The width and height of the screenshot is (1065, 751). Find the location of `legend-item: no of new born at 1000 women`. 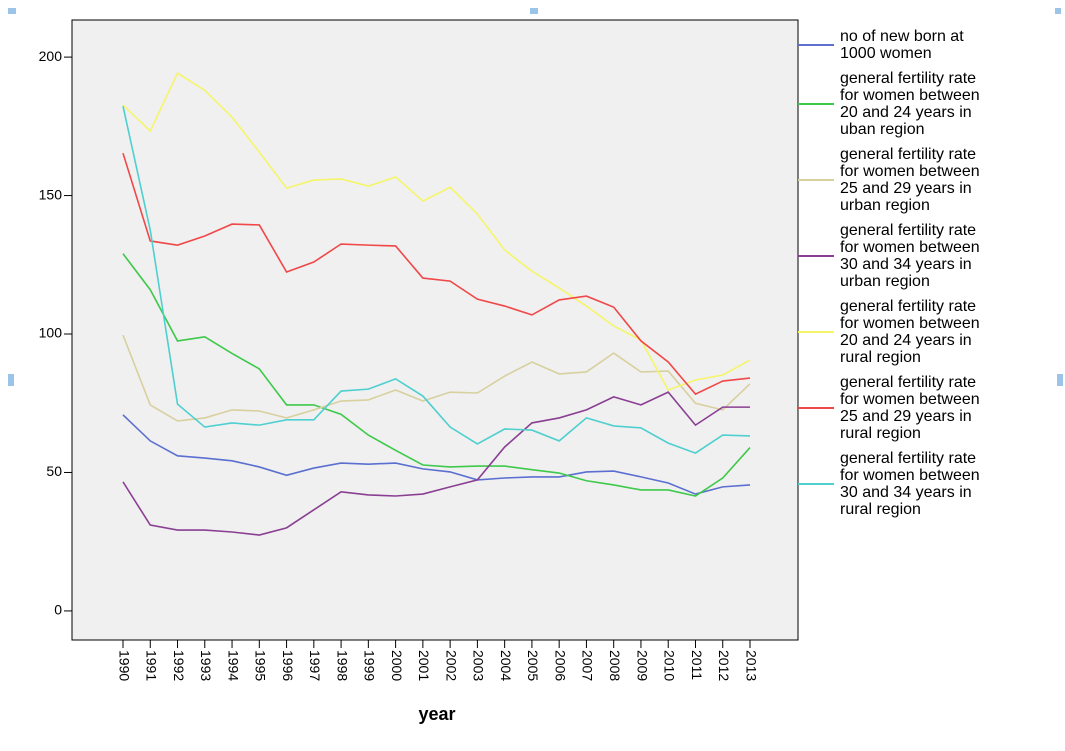

legend-item: no of new born at 1000 women is located at coordinates (894, 45).